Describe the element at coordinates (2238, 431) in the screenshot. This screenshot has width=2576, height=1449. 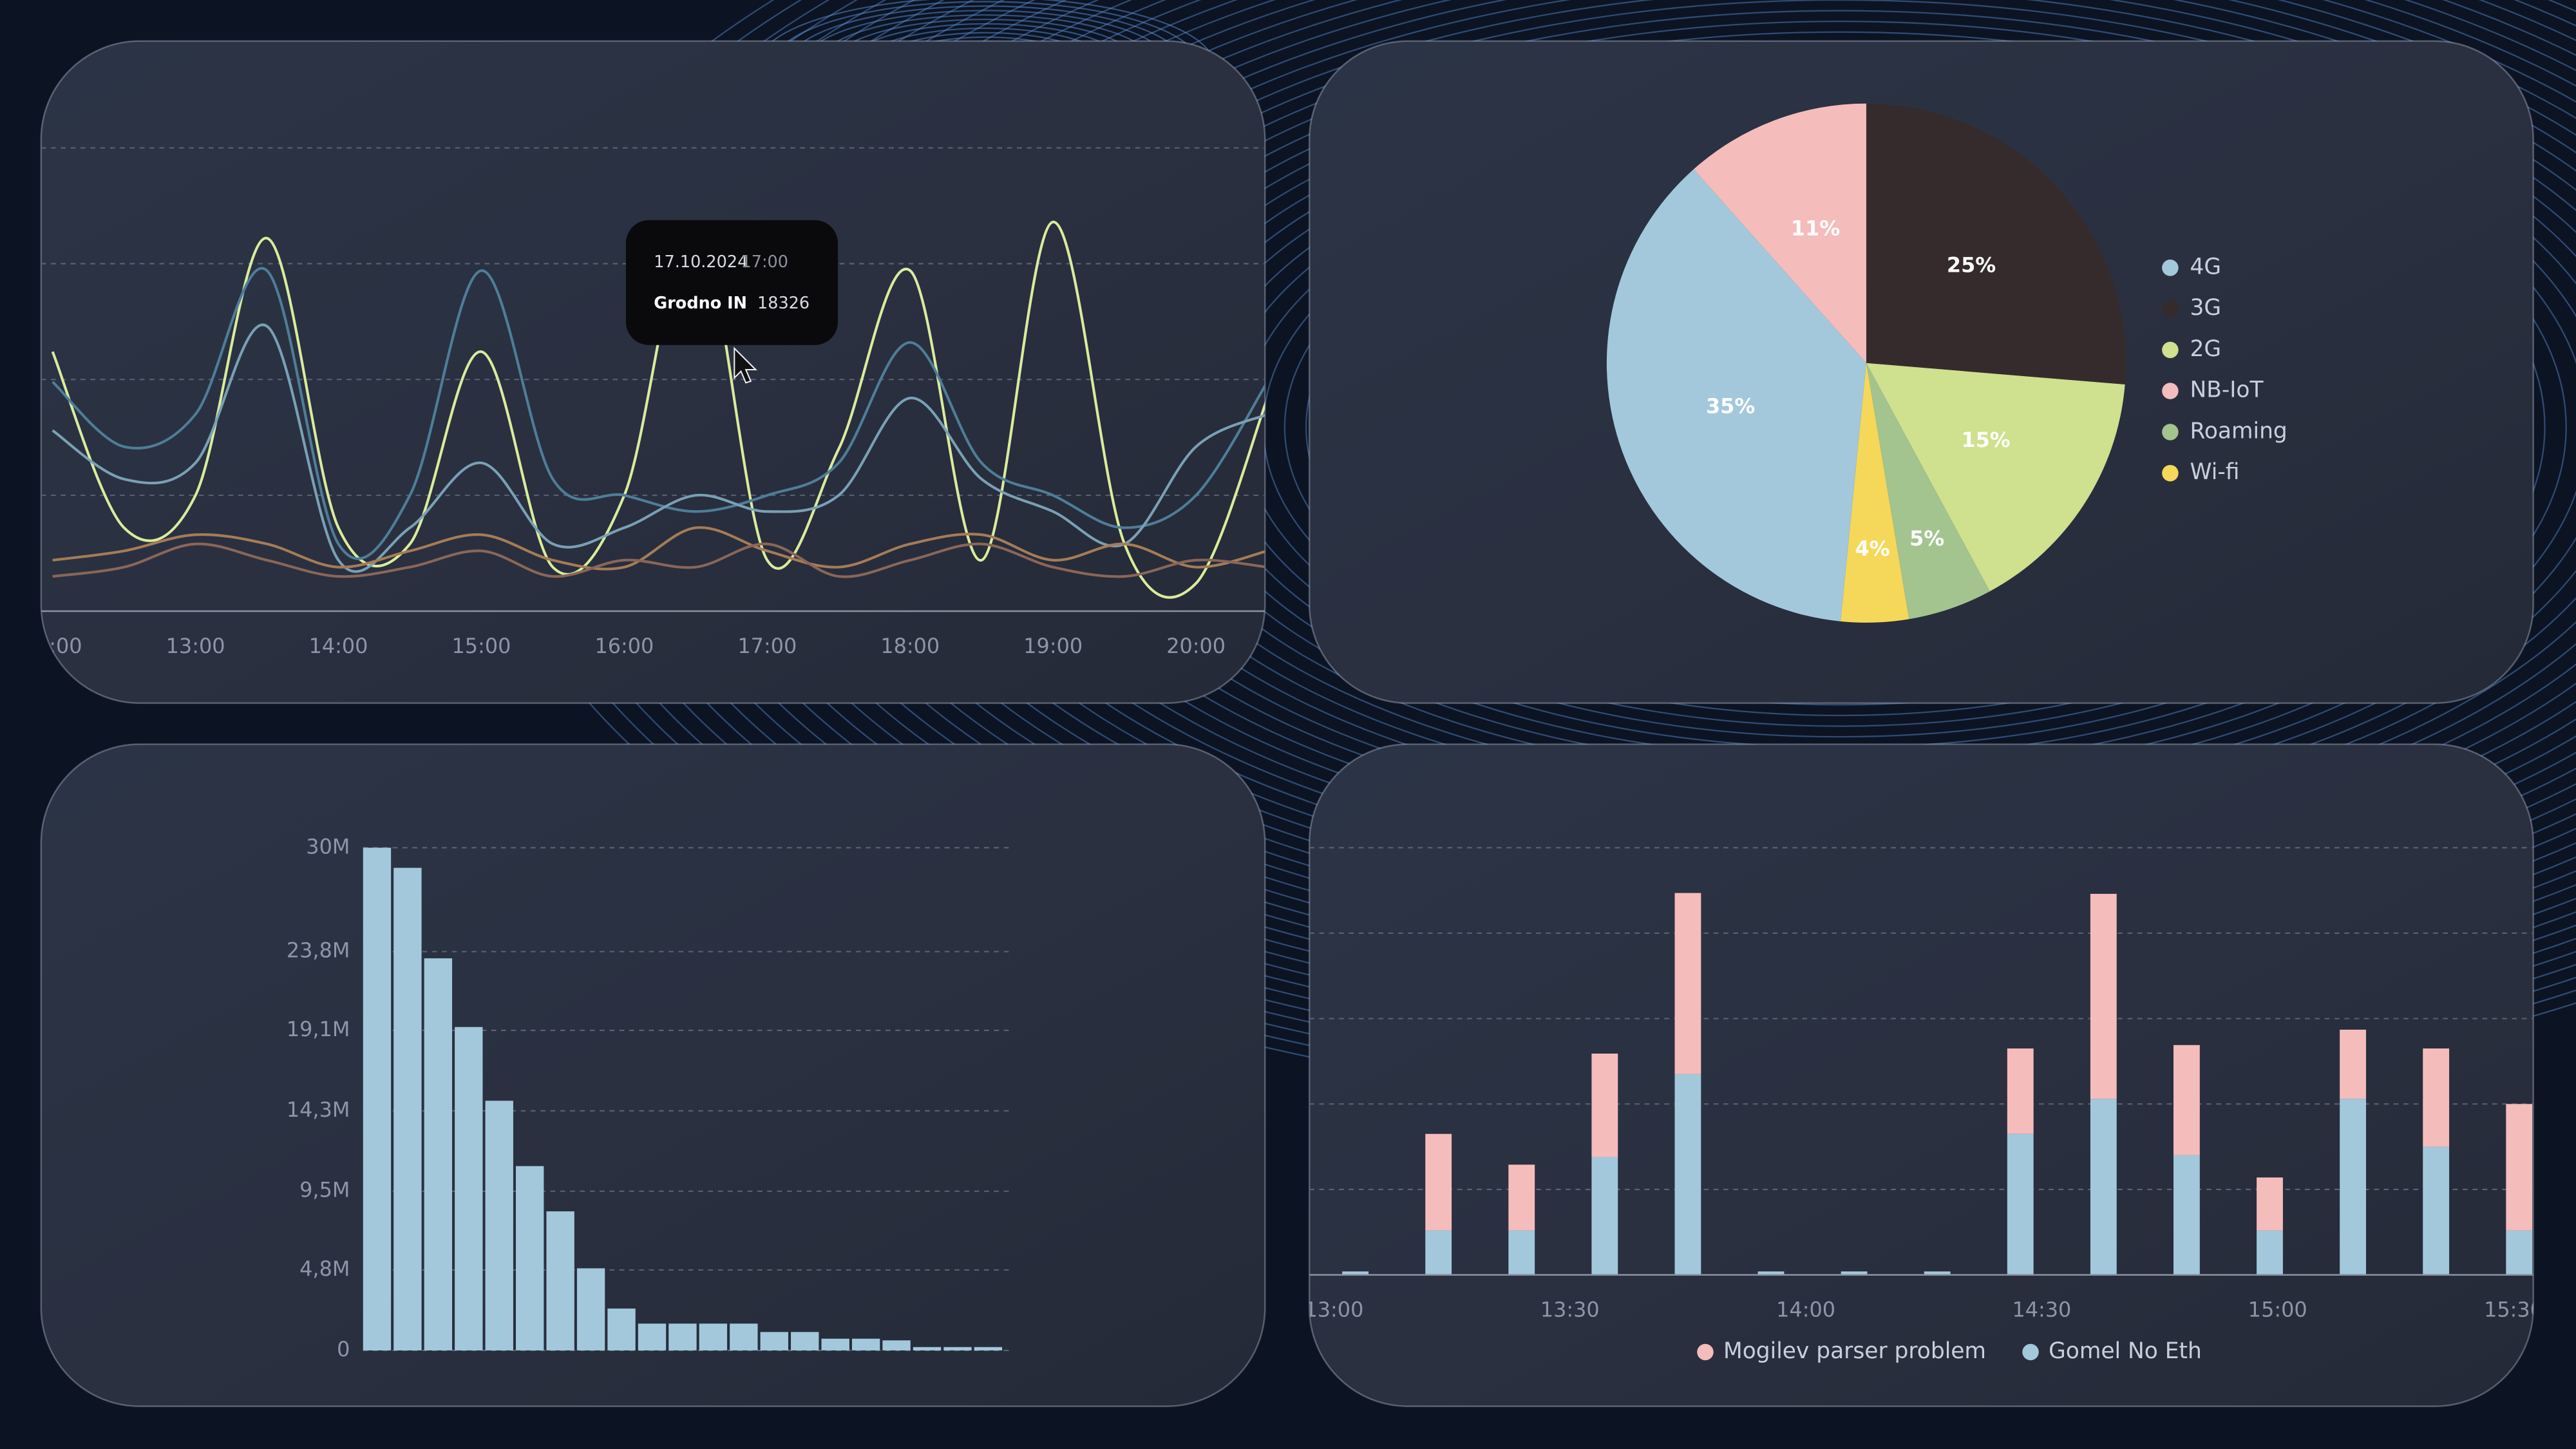
I see `legend-label: Roaming` at that location.